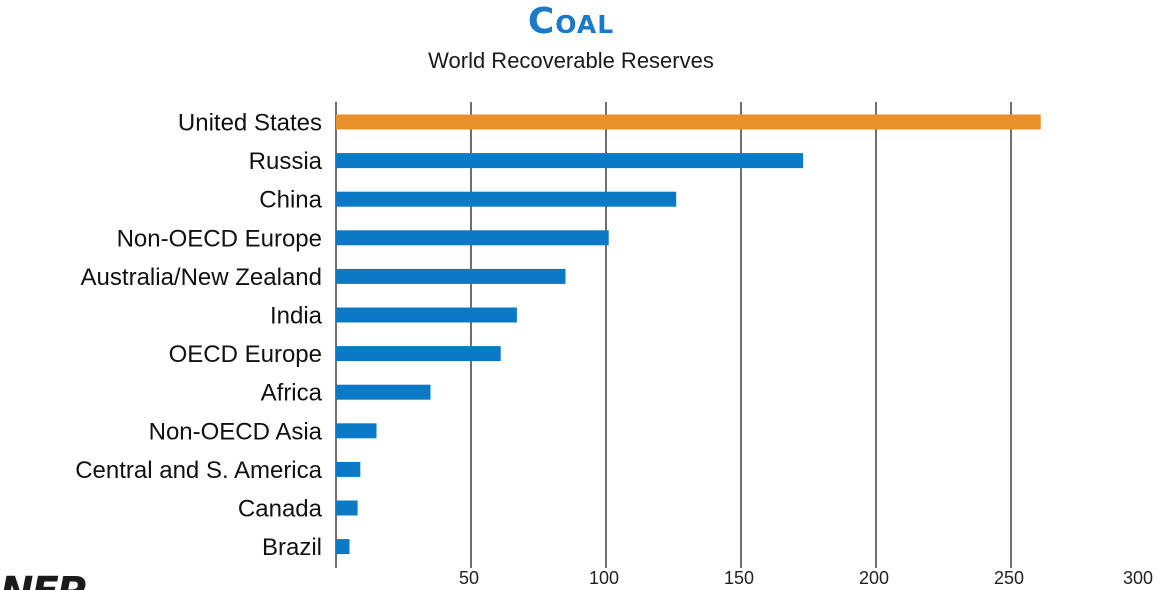 The width and height of the screenshot is (1174, 590). What do you see at coordinates (571, 21) in the screenshot?
I see `chart-title: Coal` at bounding box center [571, 21].